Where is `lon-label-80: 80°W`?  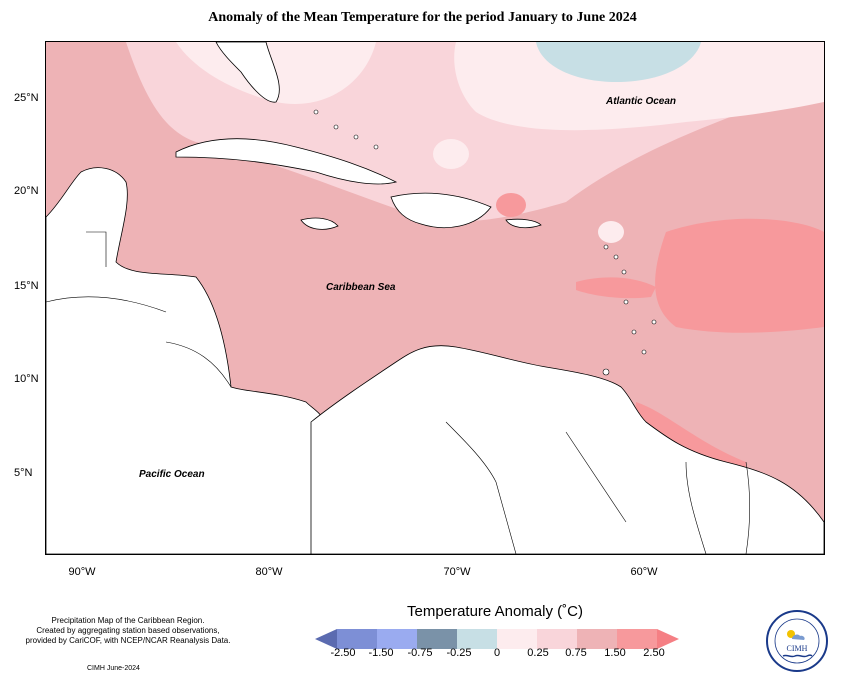 lon-label-80: 80°W is located at coordinates (269, 572).